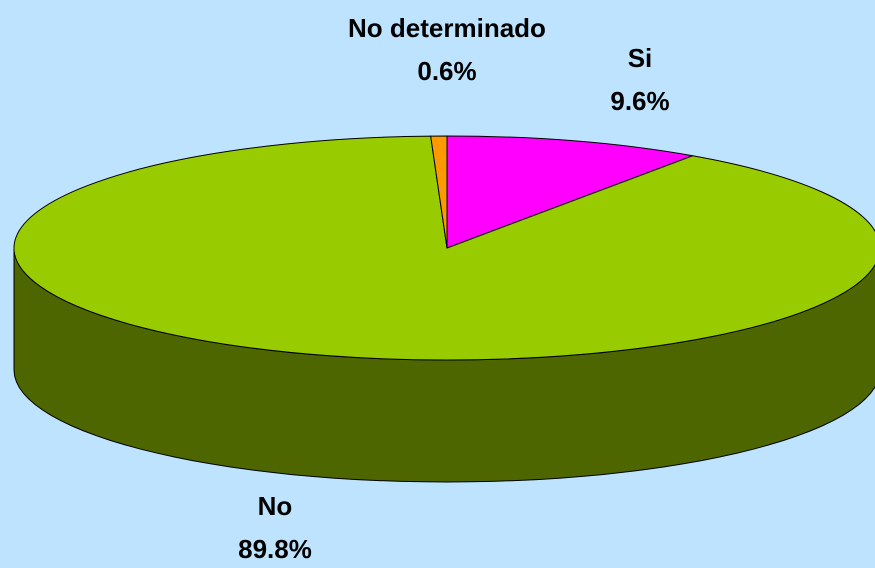 The height and width of the screenshot is (568, 875). I want to click on slice-value-label: 89.8%, so click(275, 549).